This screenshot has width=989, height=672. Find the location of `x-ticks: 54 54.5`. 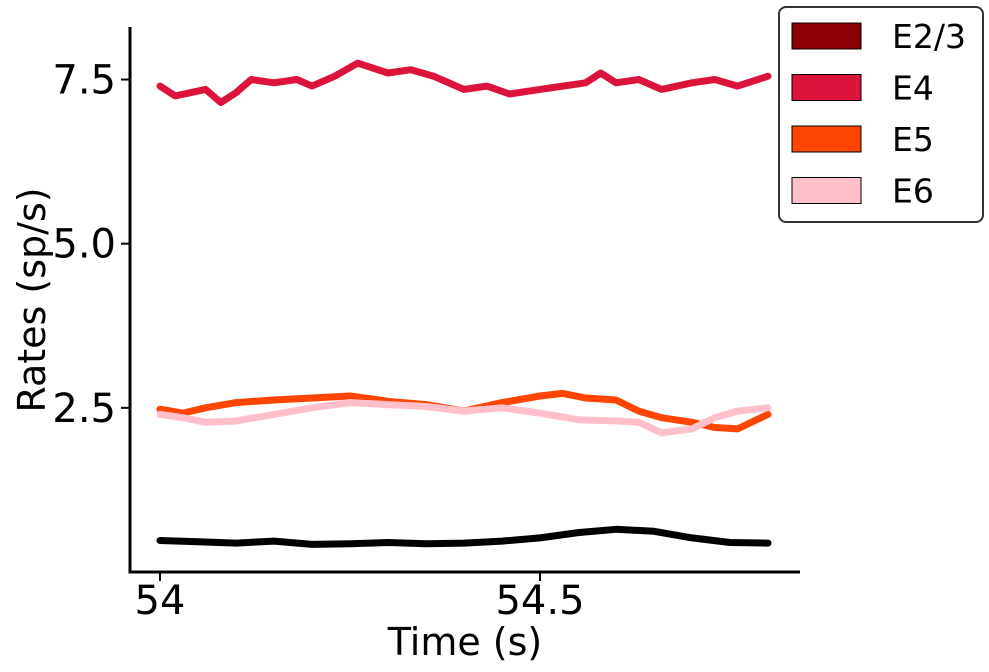

x-ticks: 54 54.5 is located at coordinates (360, 598).